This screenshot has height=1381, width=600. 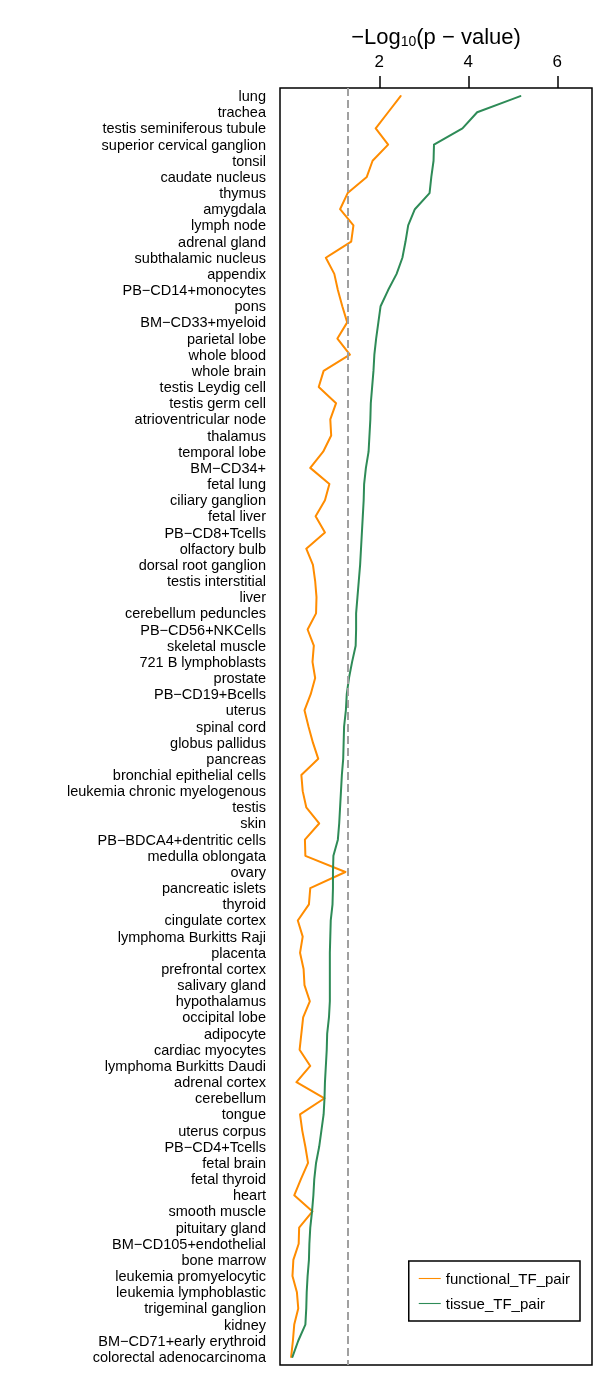 What do you see at coordinates (191, 1292) in the screenshot?
I see `y-tick-label: leukemia lymphoblastic` at bounding box center [191, 1292].